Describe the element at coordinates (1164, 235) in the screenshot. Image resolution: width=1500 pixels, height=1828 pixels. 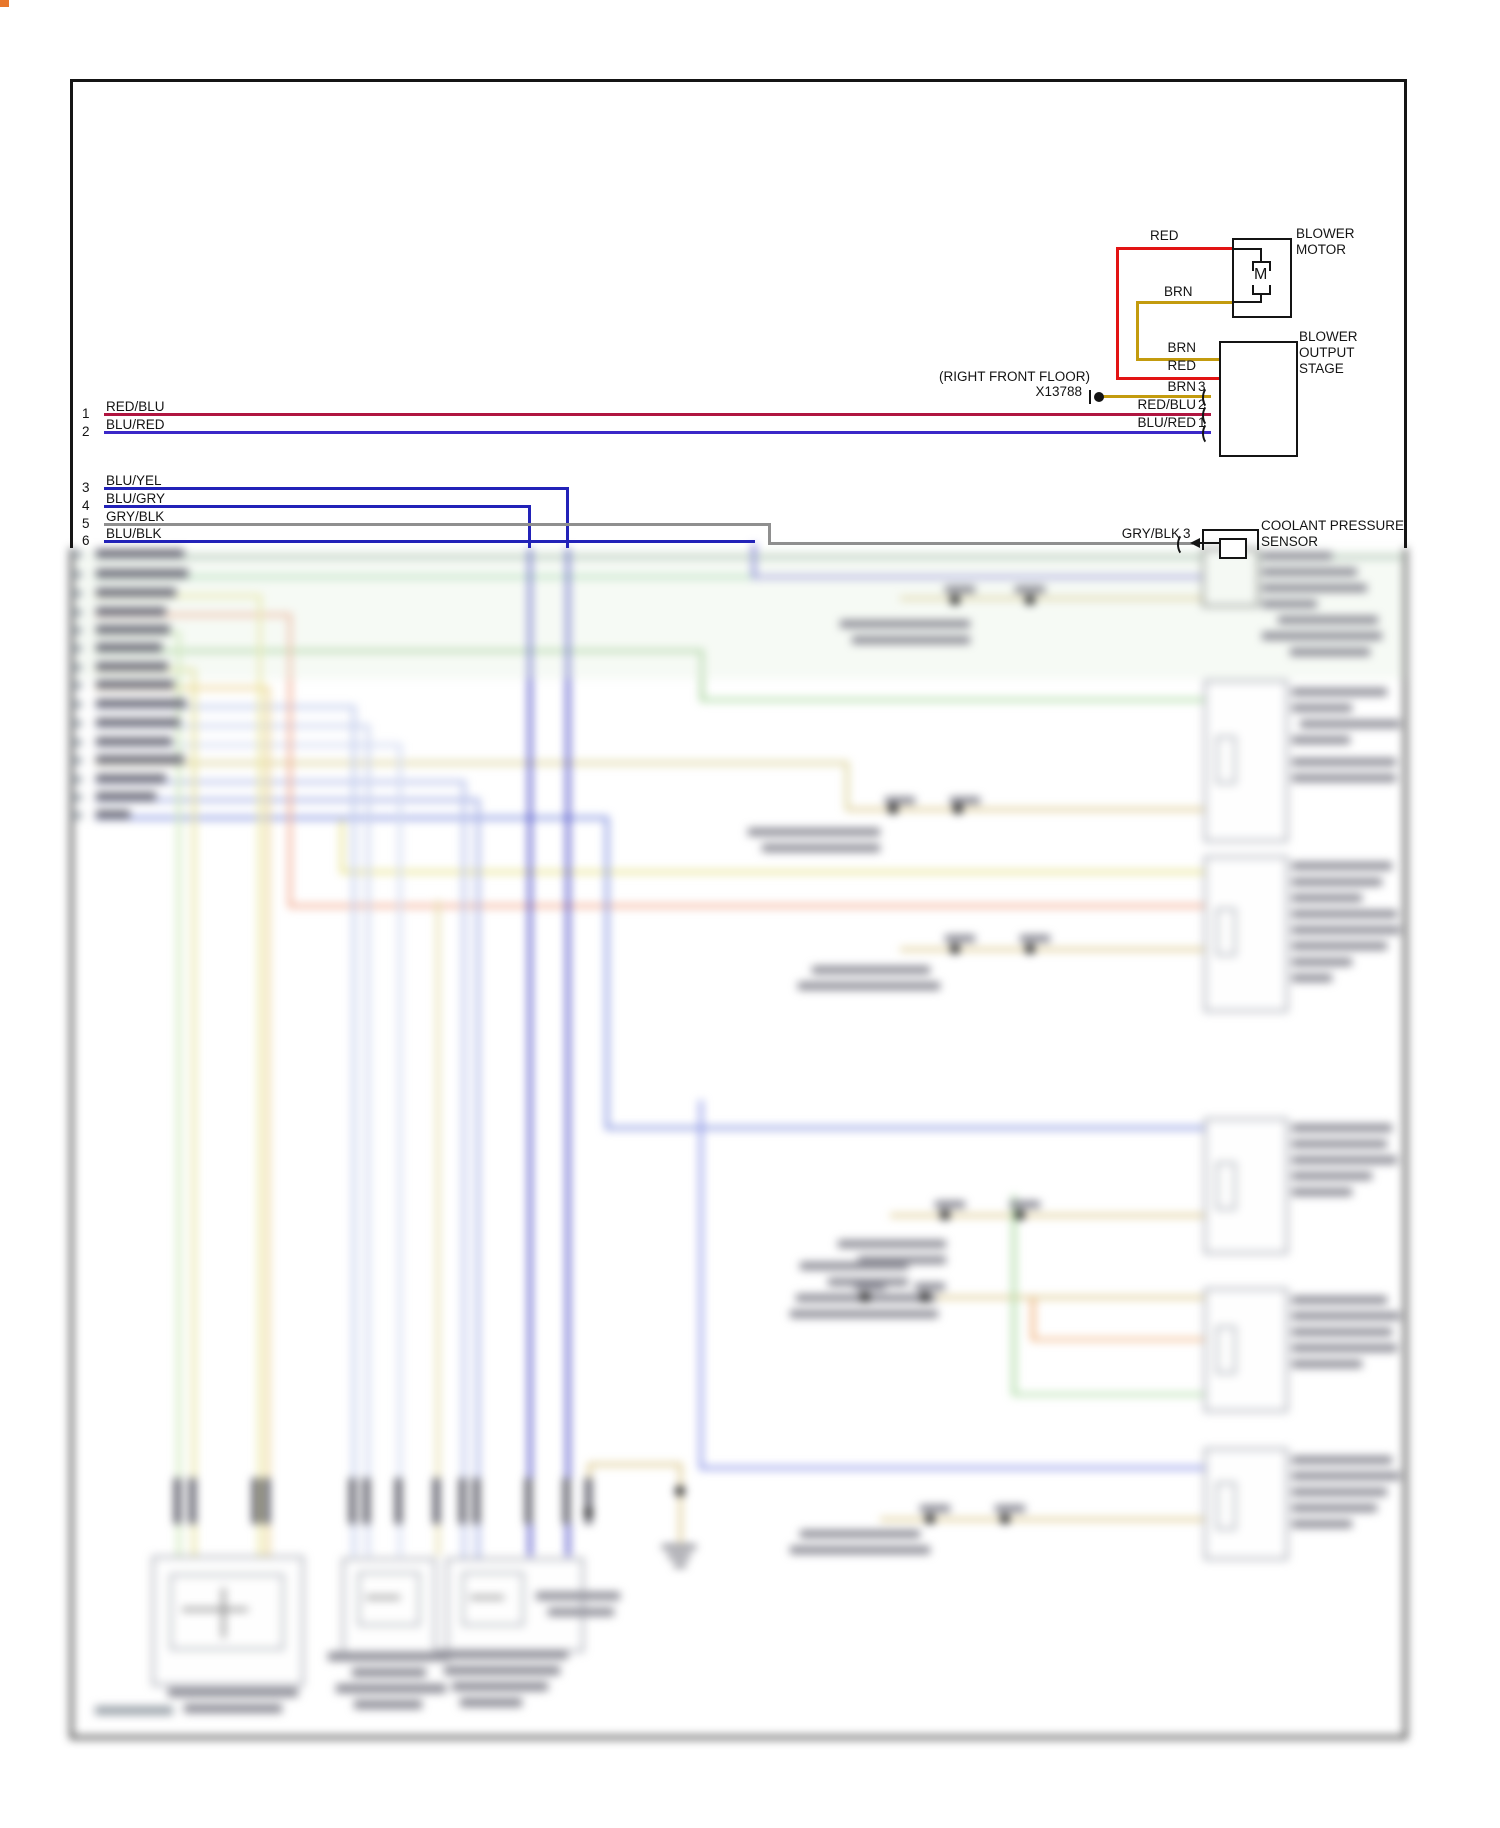
I see `wire-label-red-top: RED` at that location.